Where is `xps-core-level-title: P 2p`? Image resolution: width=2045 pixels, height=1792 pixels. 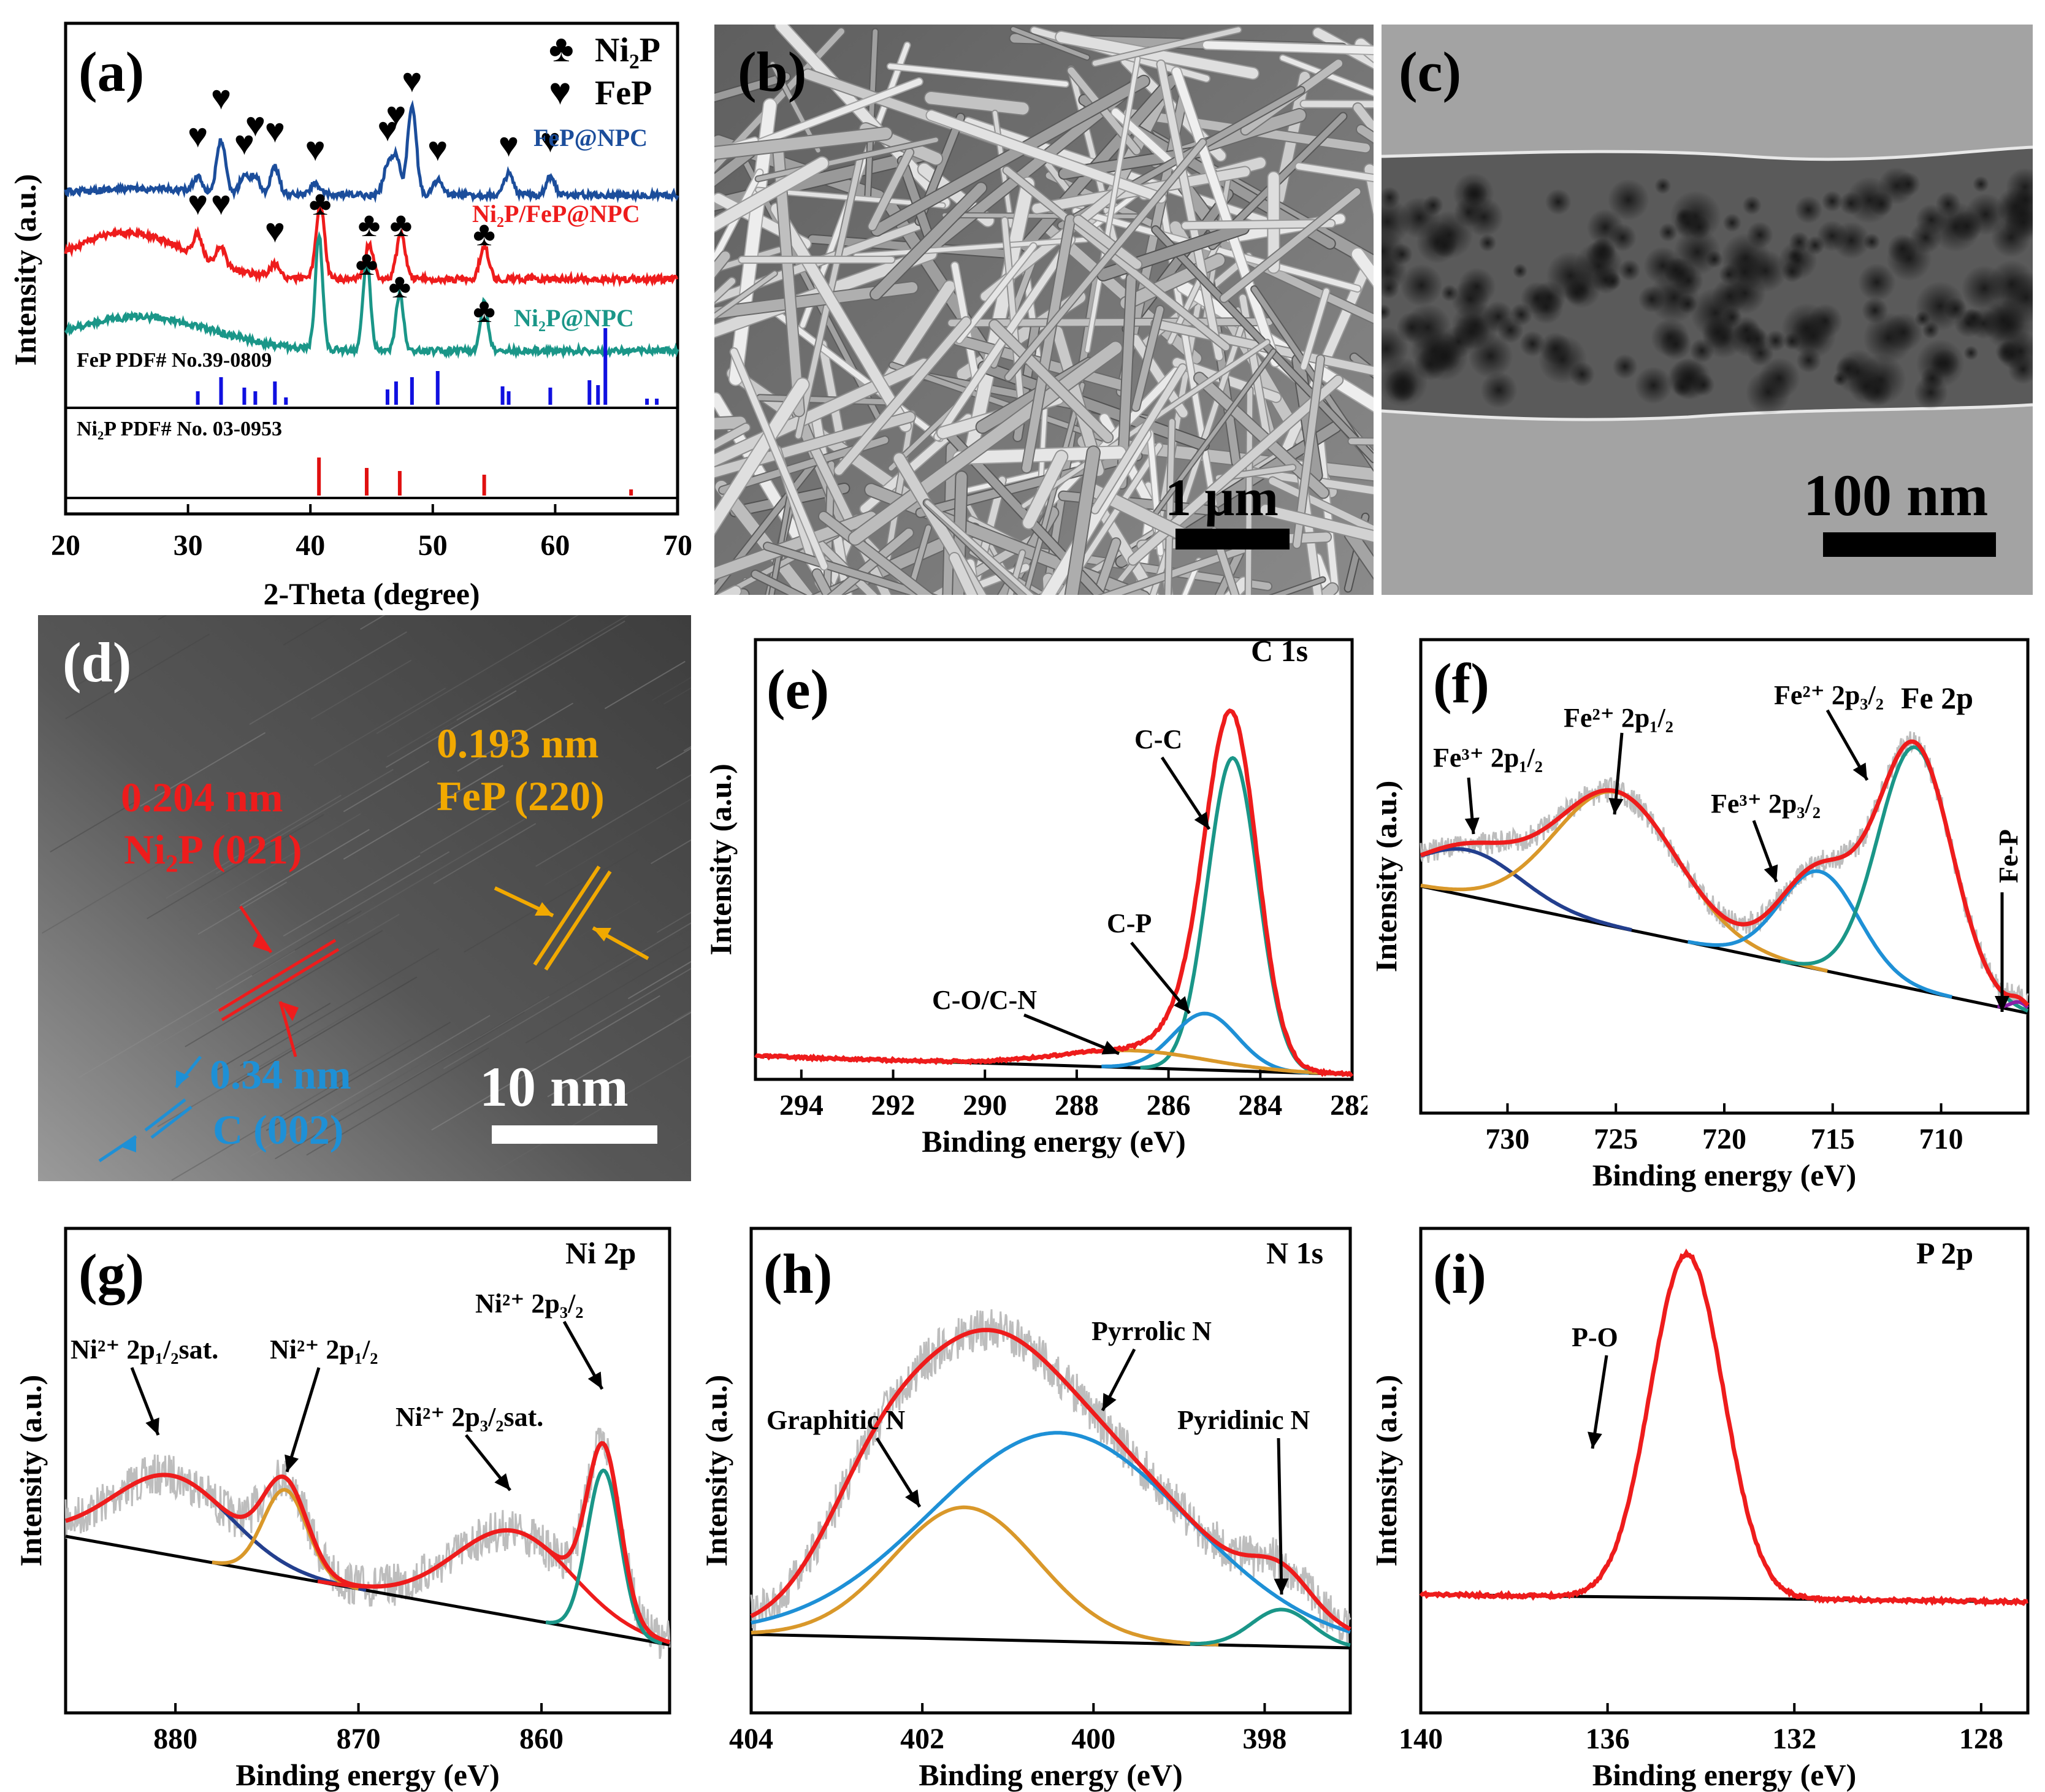
xps-core-level-title: P 2p is located at coordinates (1944, 1253).